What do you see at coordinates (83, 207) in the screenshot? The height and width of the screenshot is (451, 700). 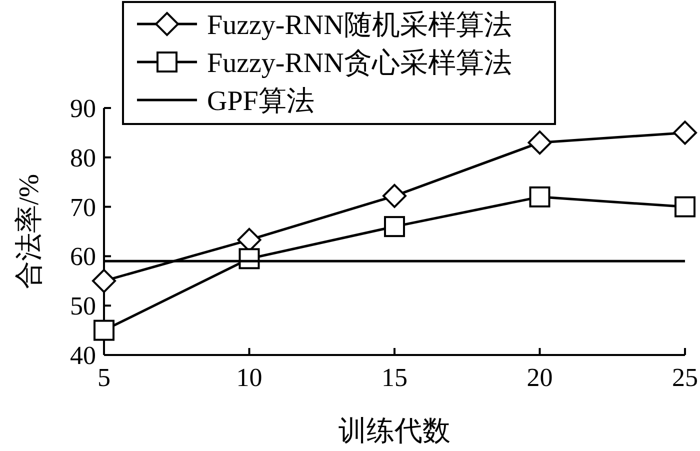 I see `y-tick-label: 70` at bounding box center [83, 207].